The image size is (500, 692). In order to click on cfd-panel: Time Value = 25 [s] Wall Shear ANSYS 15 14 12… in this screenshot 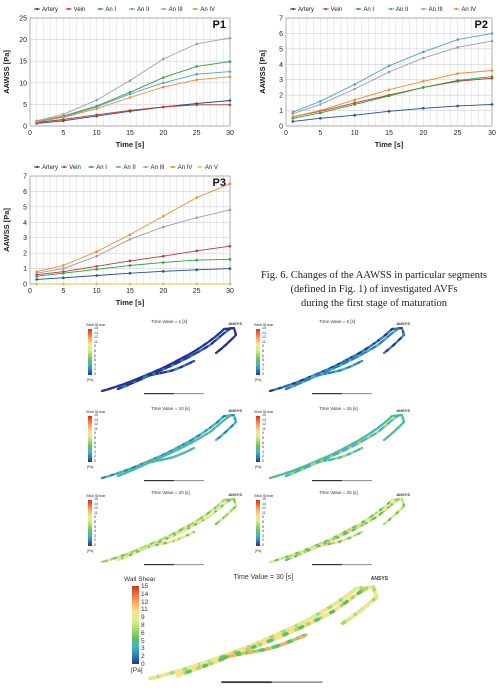, I will do `click(332, 530)`.